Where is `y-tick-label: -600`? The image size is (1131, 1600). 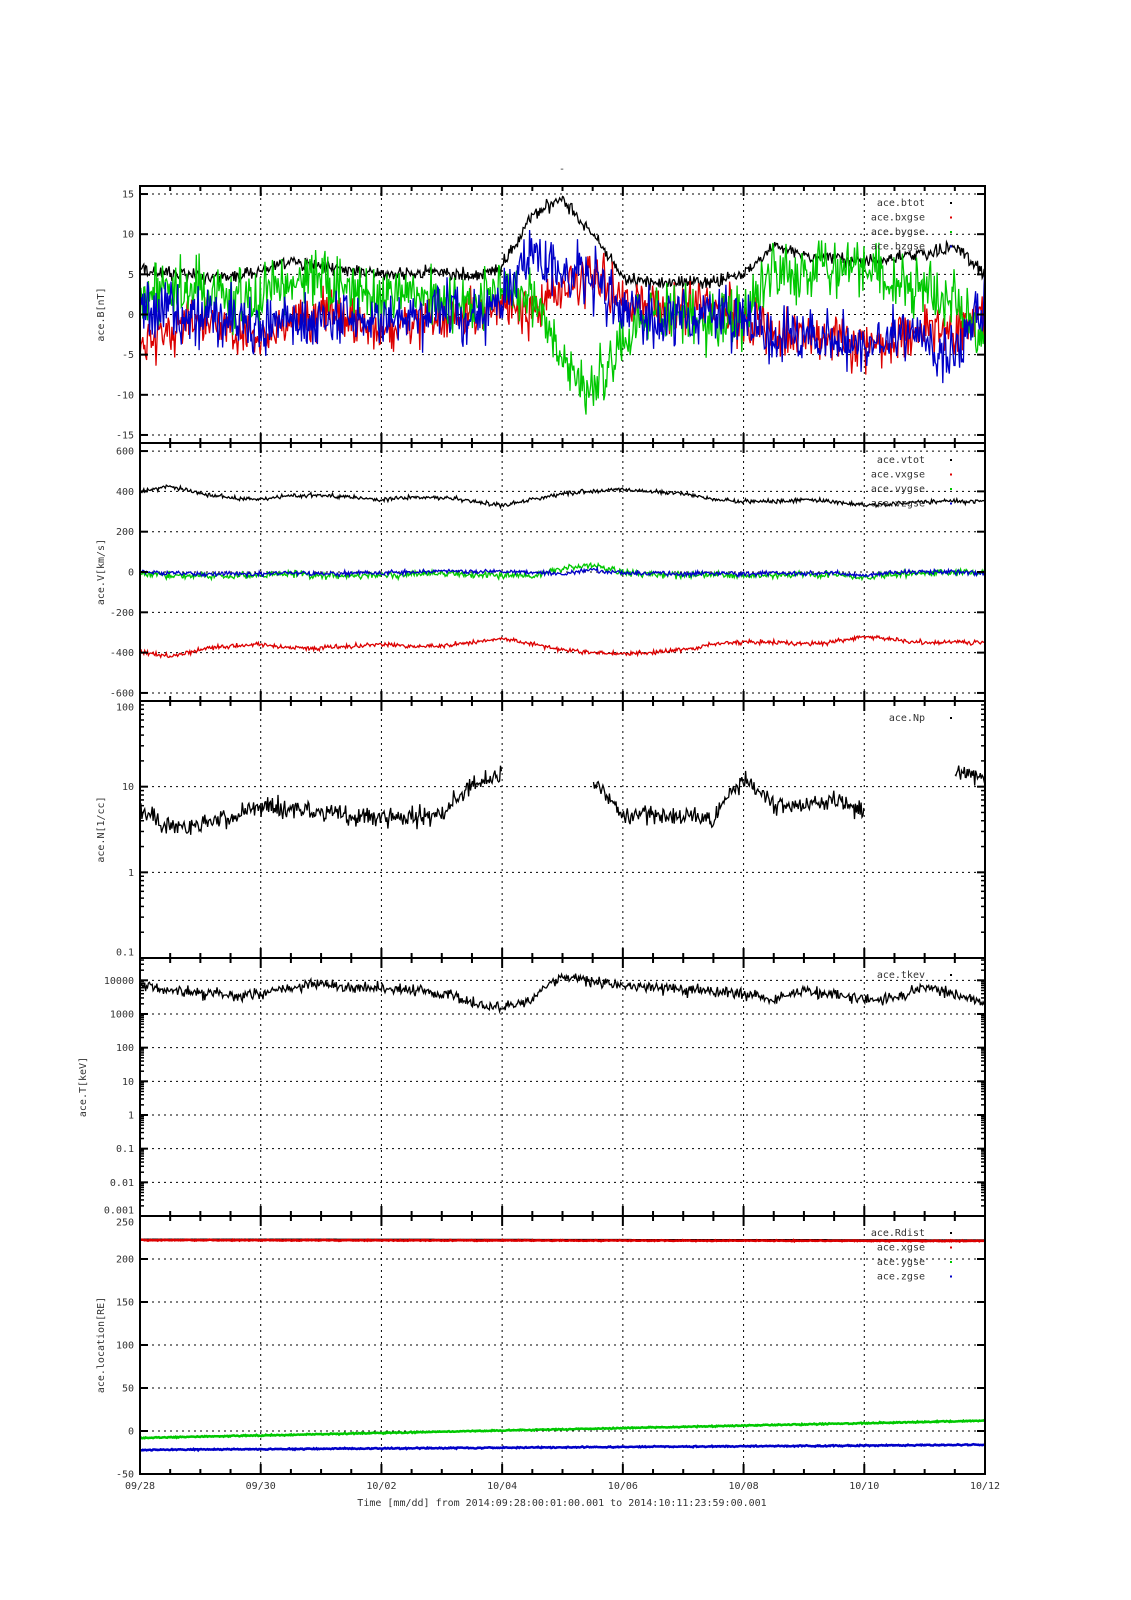 y-tick-label: -600 is located at coordinates (122, 693).